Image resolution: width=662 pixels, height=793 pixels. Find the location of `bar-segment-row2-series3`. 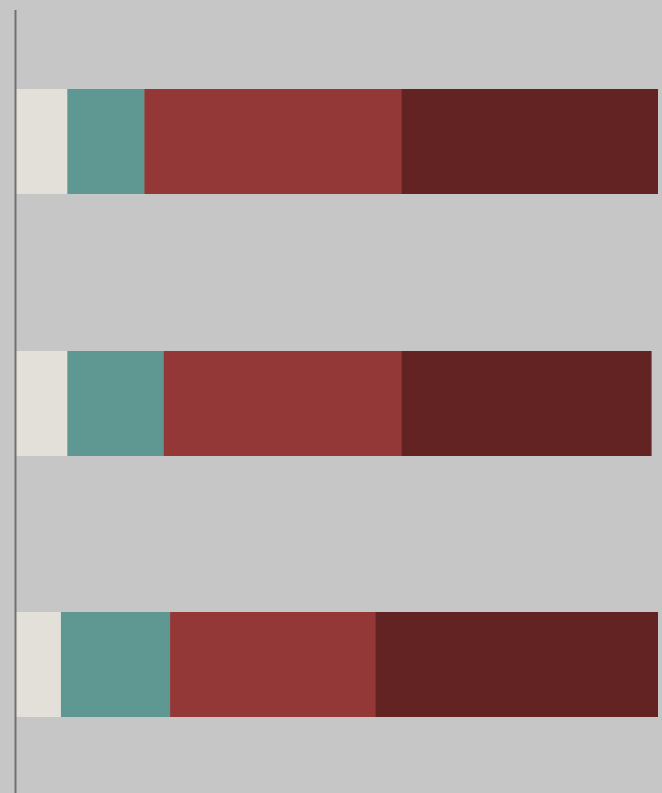

bar-segment-row2-series3 is located at coordinates (282, 403).